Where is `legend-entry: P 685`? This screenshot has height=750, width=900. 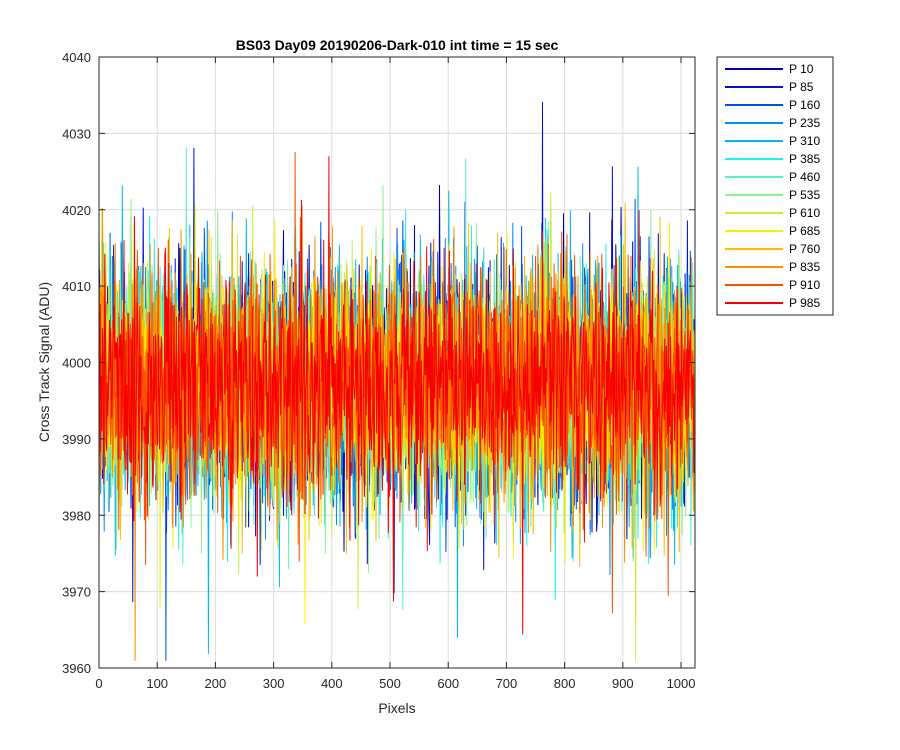 legend-entry: P 685 is located at coordinates (804, 231).